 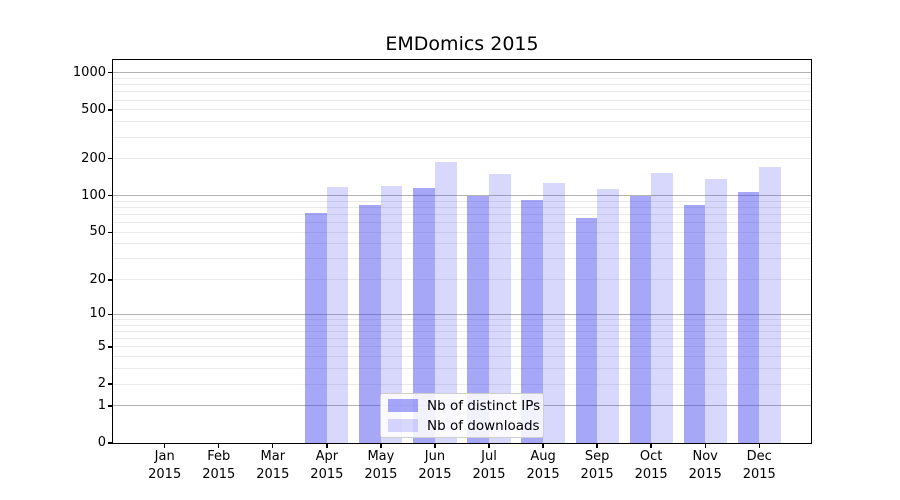 I want to click on bar-downloads-jul, so click(x=500, y=308).